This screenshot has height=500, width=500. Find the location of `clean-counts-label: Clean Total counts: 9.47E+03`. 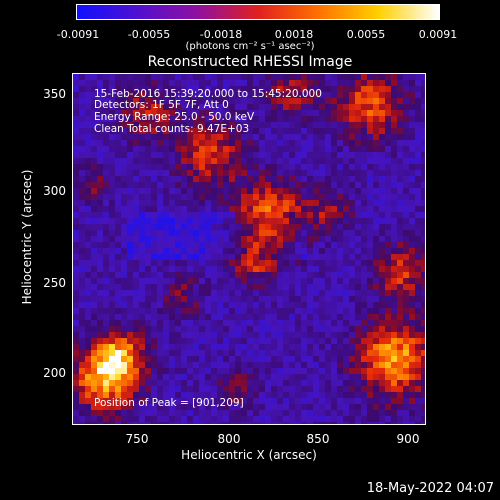

clean-counts-label: Clean Total counts: 9.47E+03 is located at coordinates (172, 129).